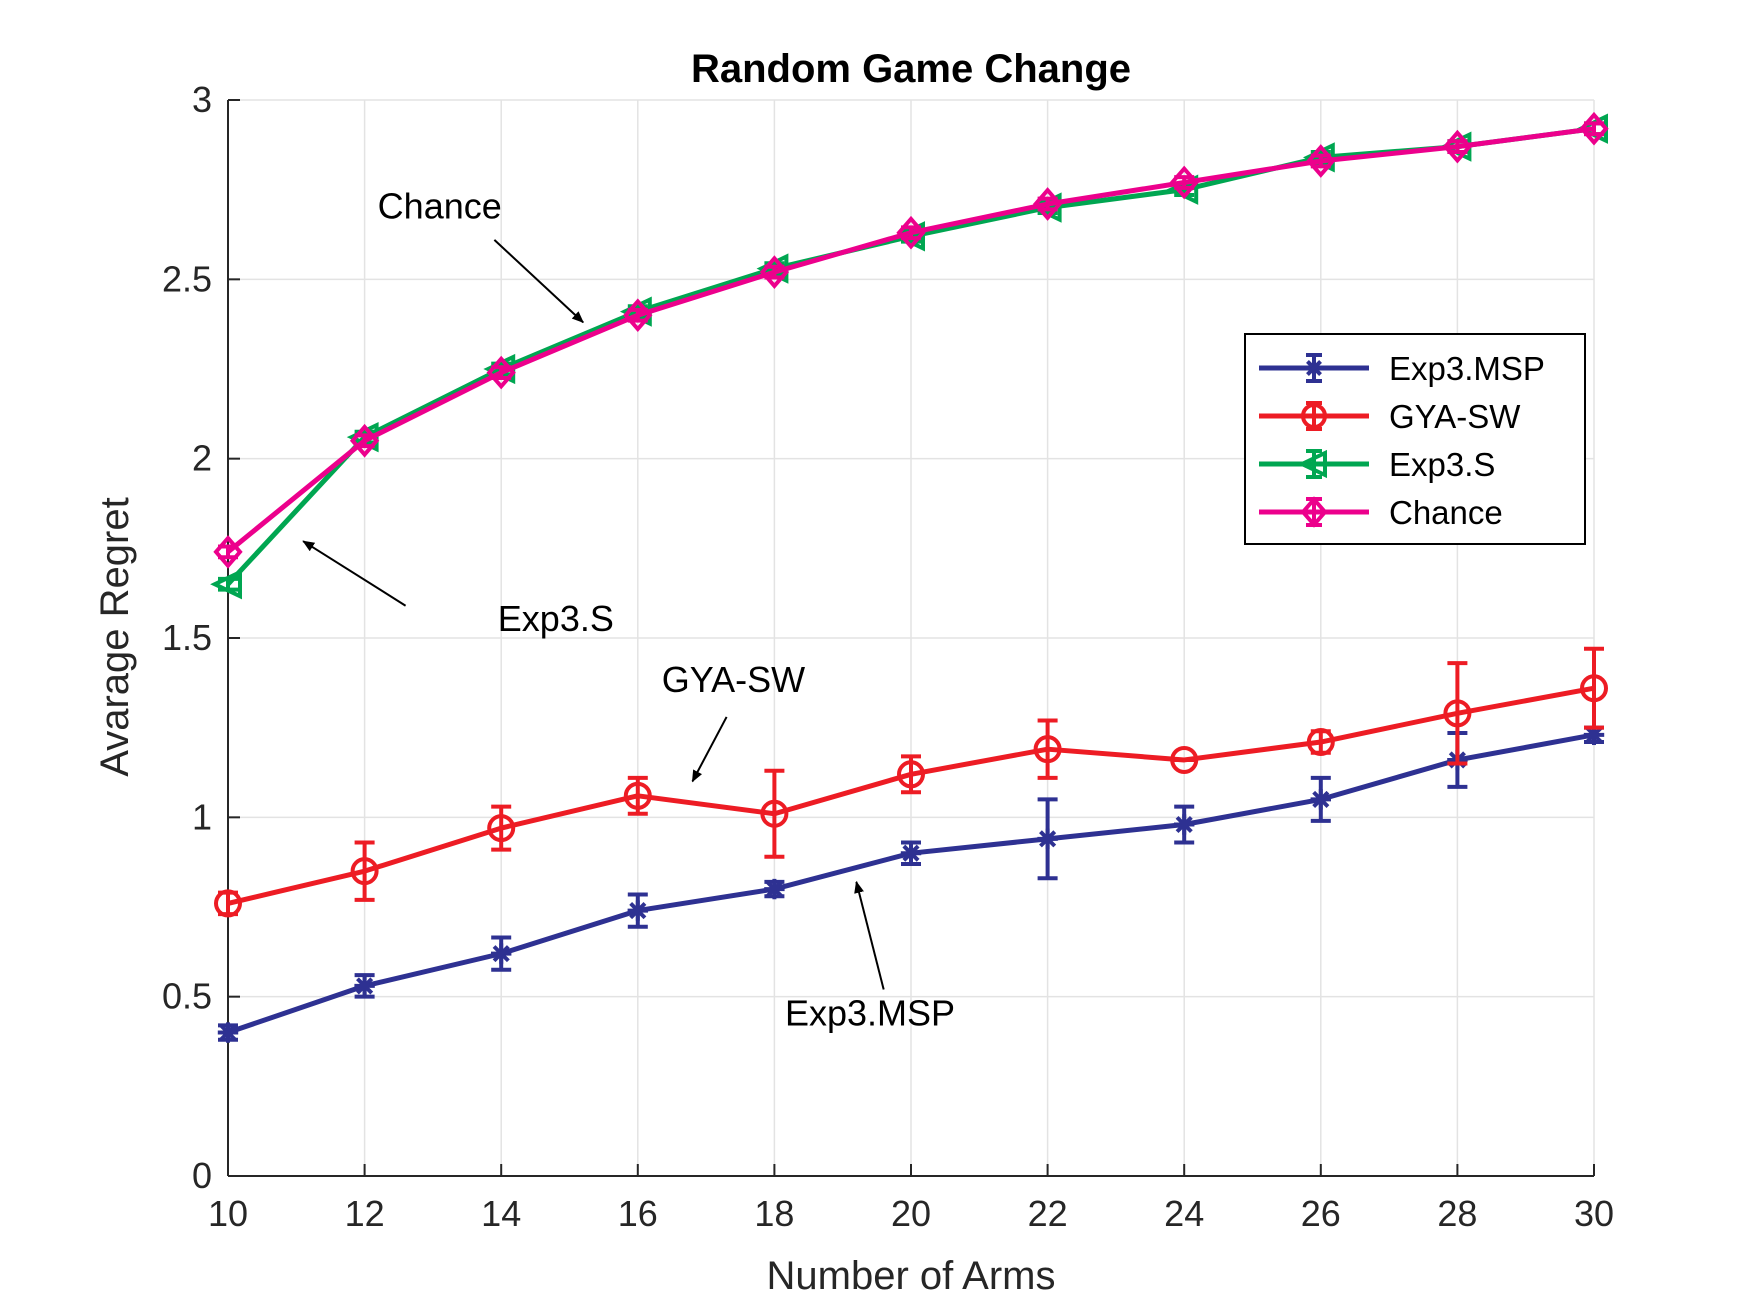 The width and height of the screenshot is (1750, 1313). What do you see at coordinates (1321, 1213) in the screenshot?
I see `x-tick-label: 26` at bounding box center [1321, 1213].